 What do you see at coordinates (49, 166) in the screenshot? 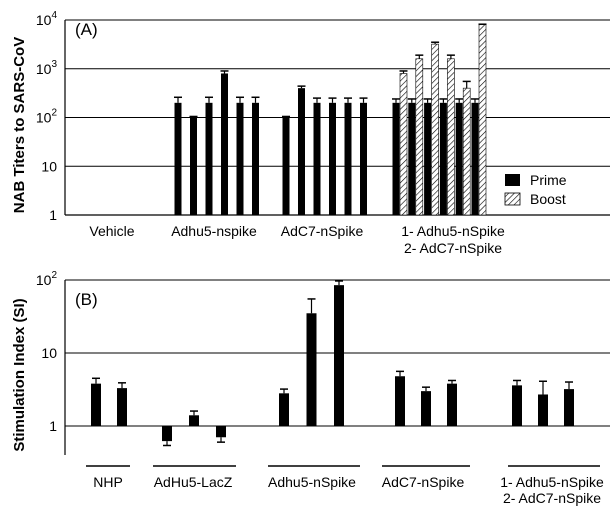
I see `panel-a-tick-label: 10` at bounding box center [49, 166].